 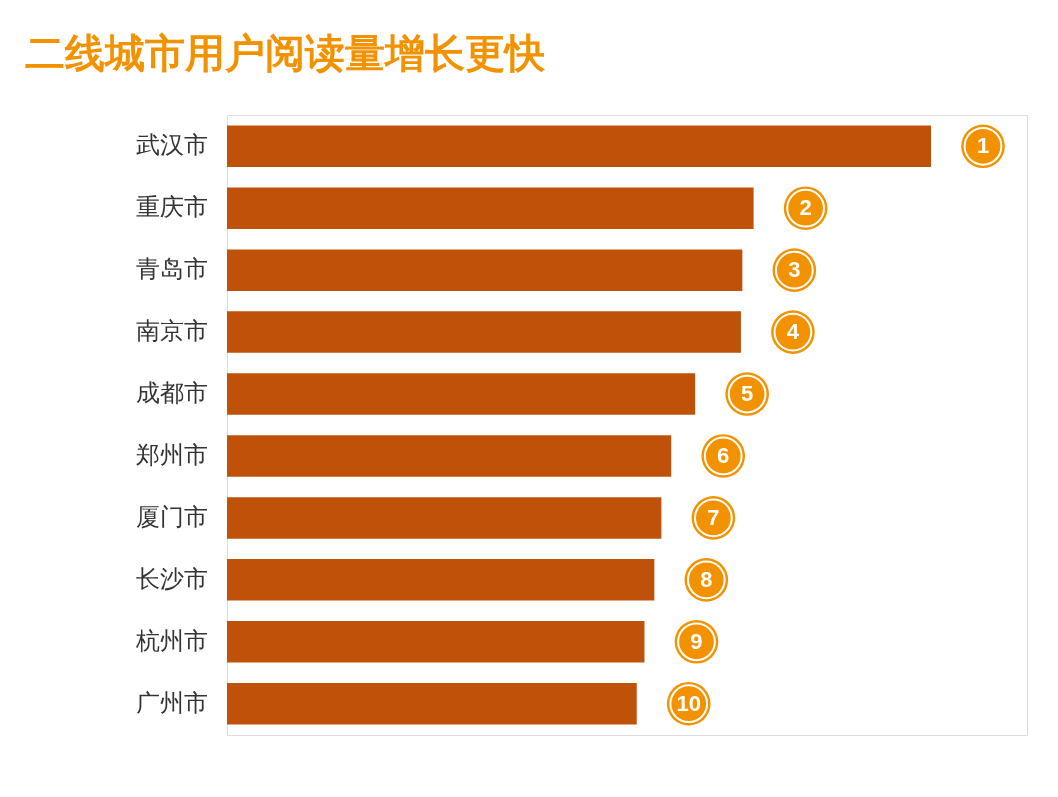 What do you see at coordinates (171, 207) in the screenshot?
I see `y-tick-label: 重庆市` at bounding box center [171, 207].